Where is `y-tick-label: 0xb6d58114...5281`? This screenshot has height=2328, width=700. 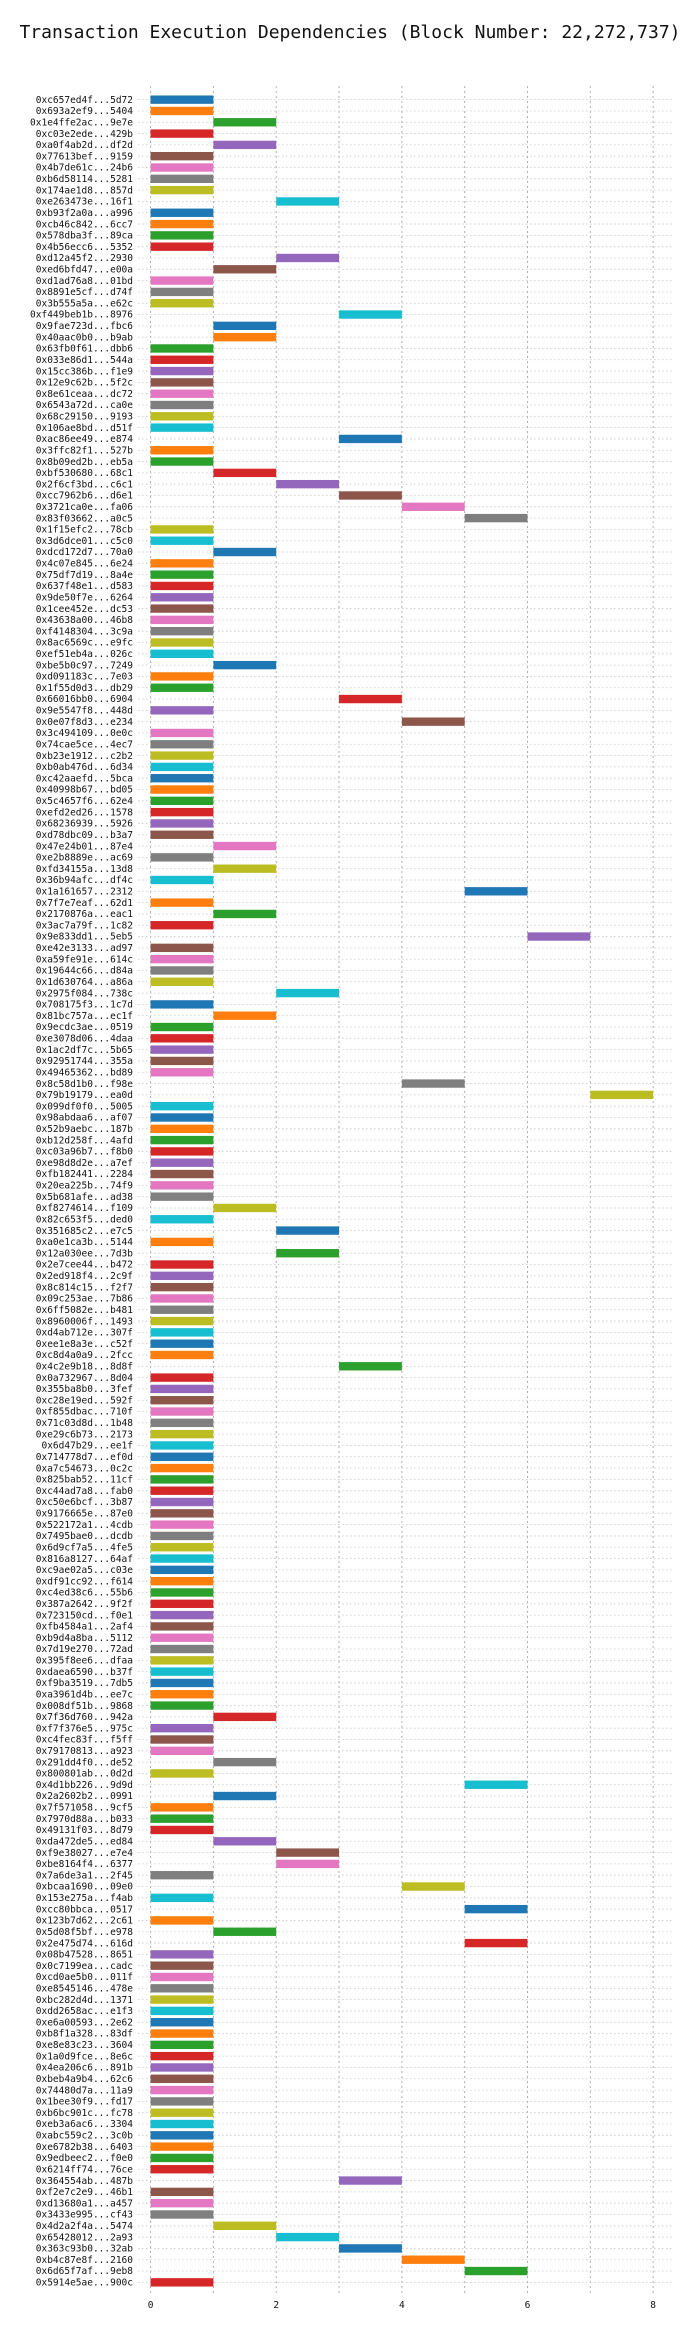
y-tick-label: 0xb6d58114...5281 is located at coordinates (85, 179).